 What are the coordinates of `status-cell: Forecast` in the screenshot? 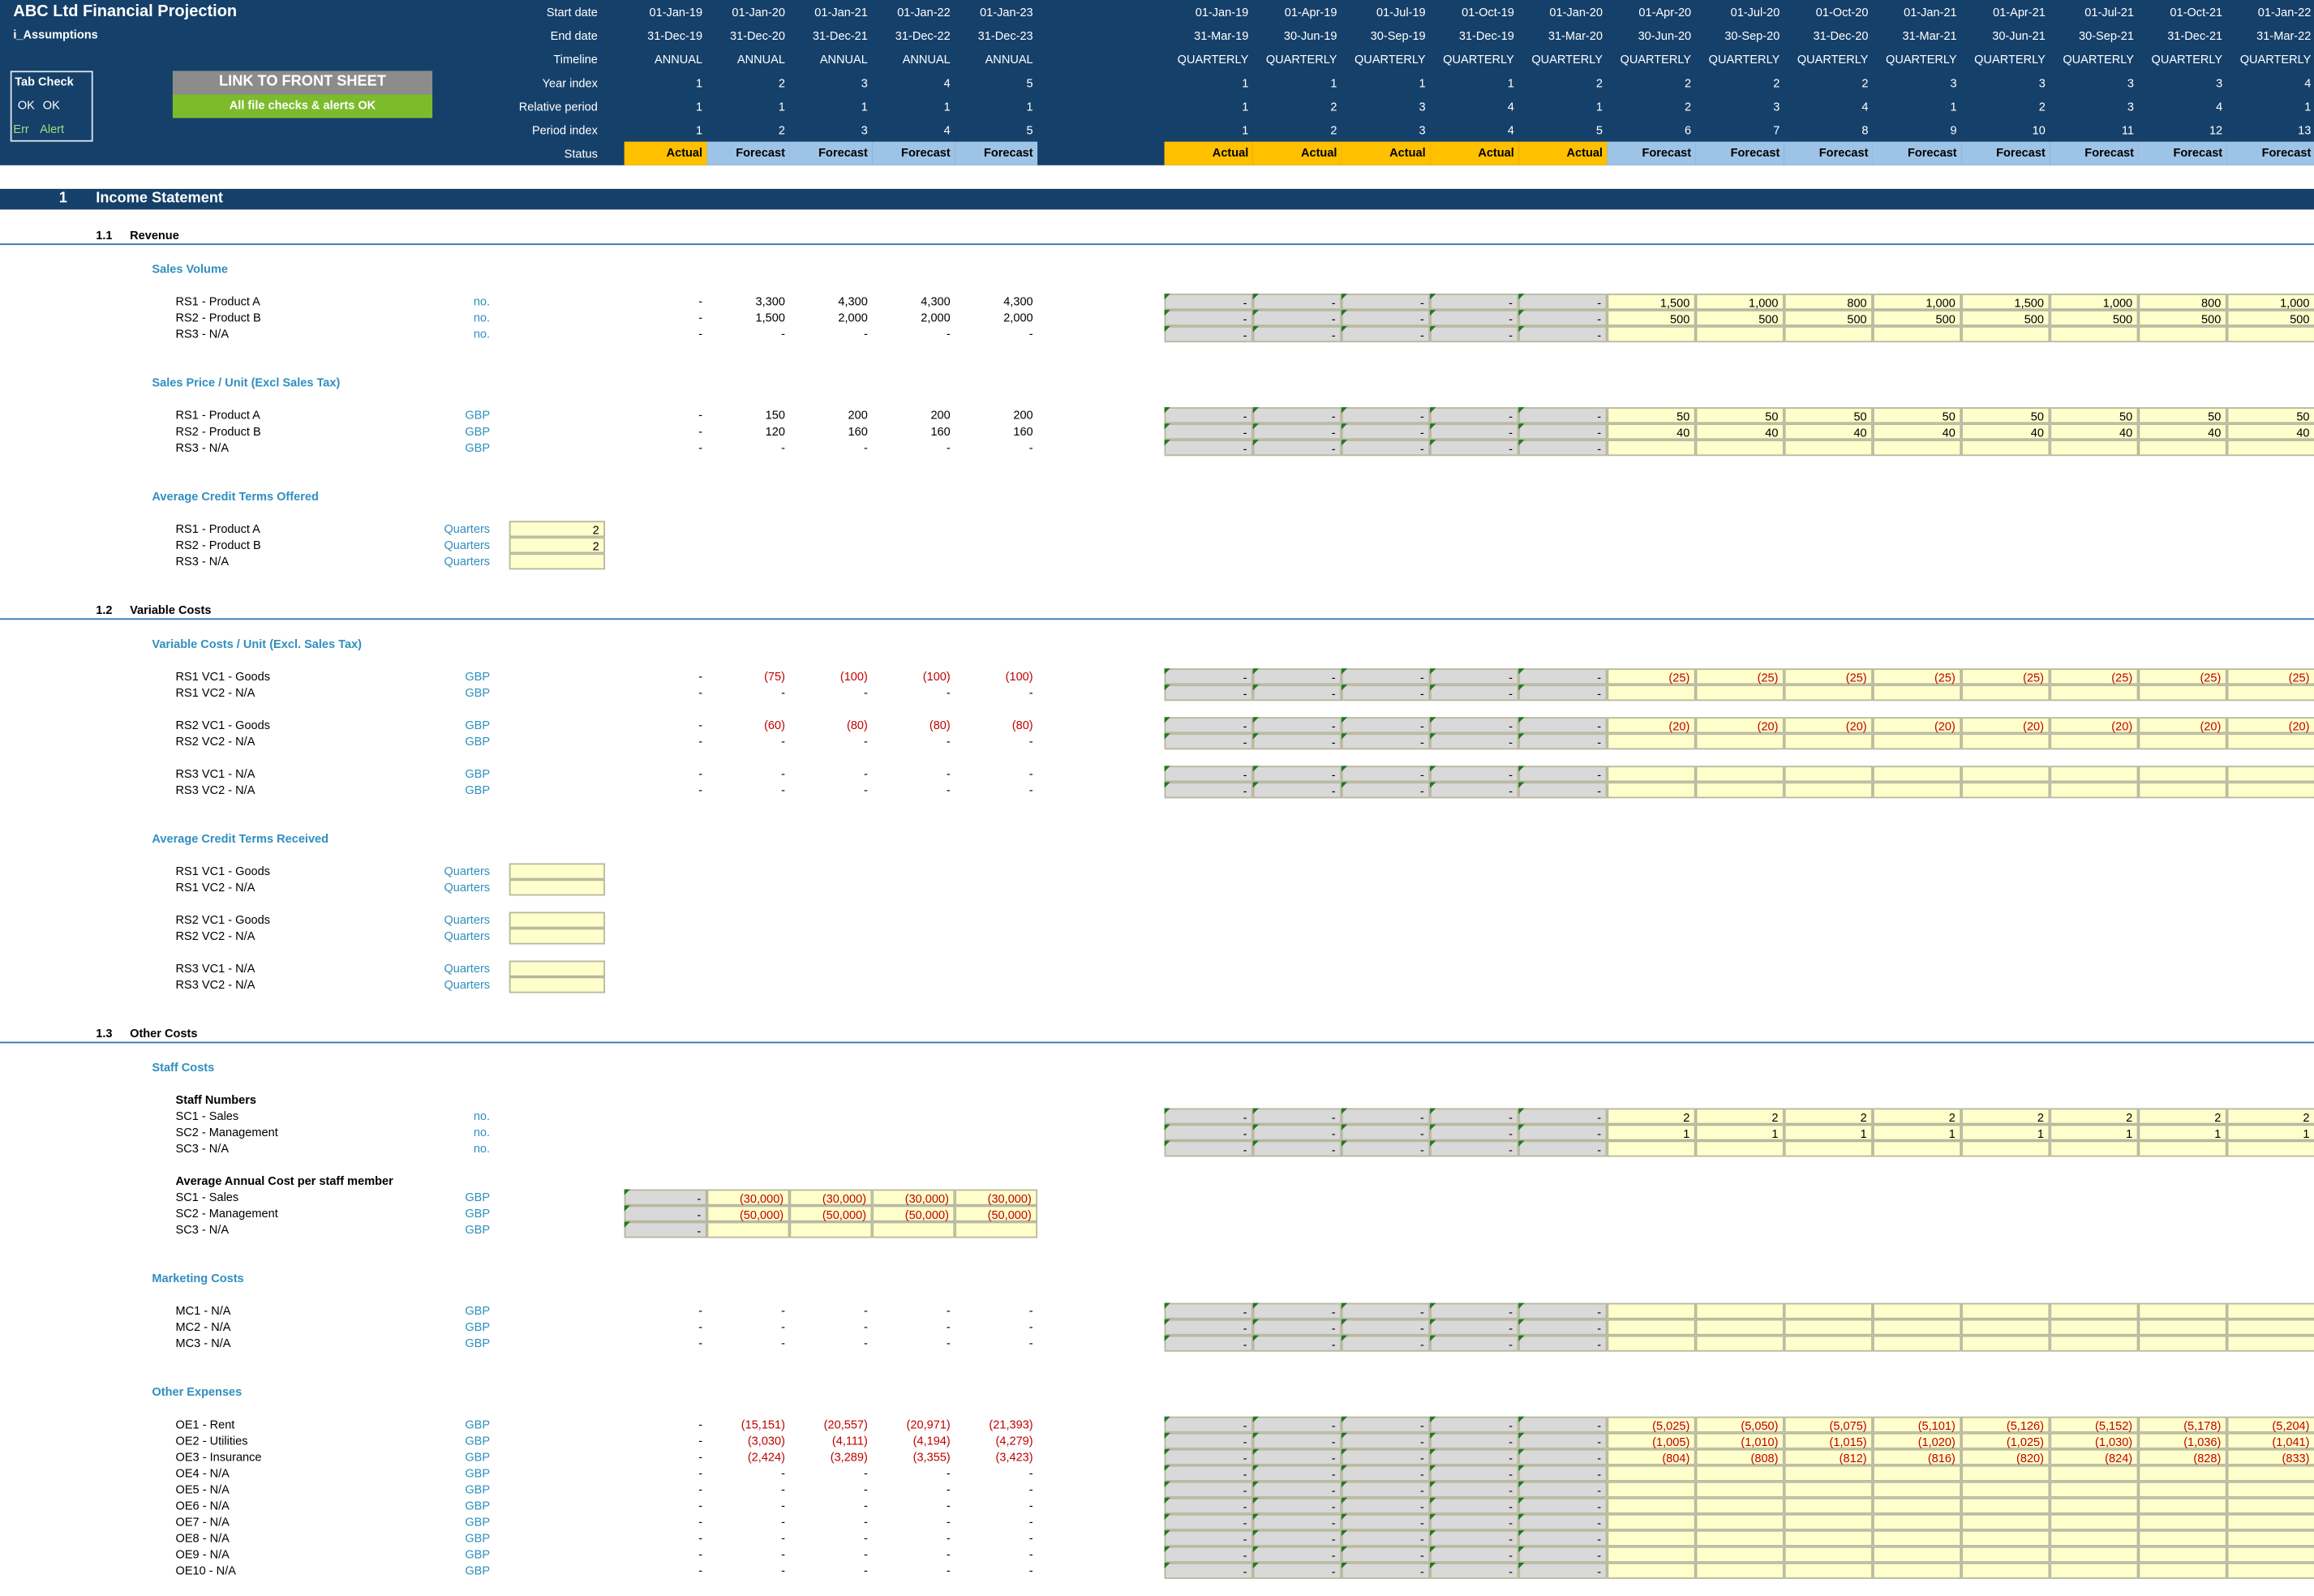 It's located at (831, 153).